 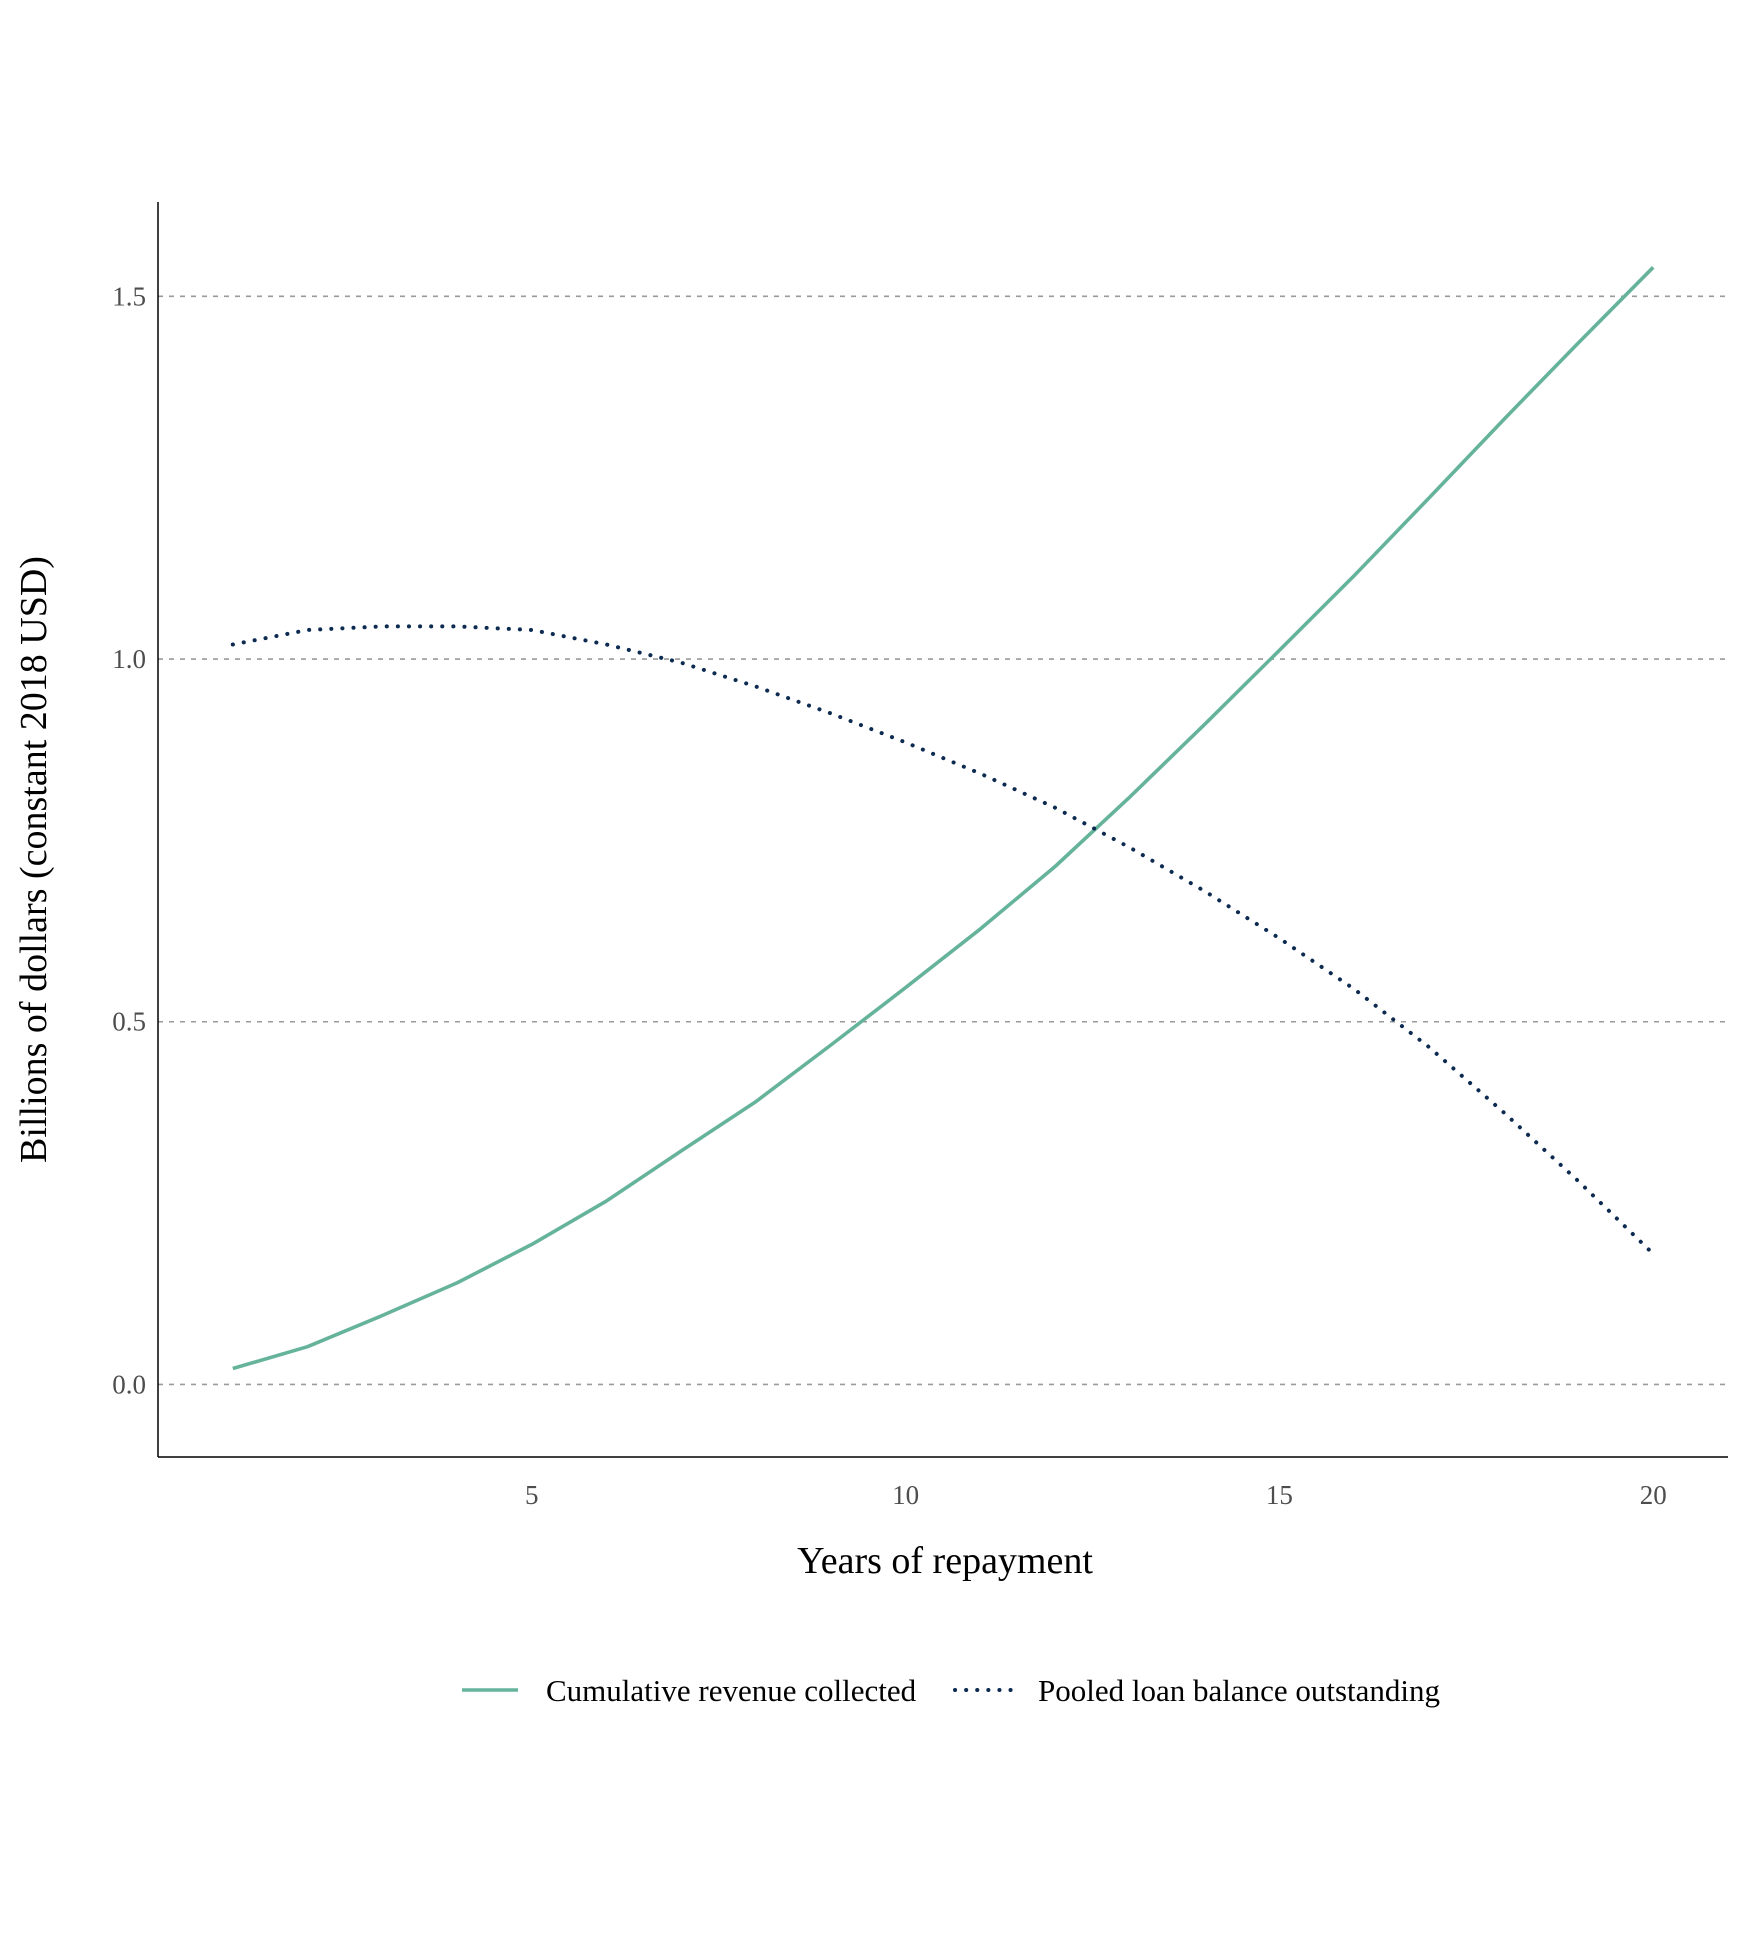 What do you see at coordinates (1096, 1495) in the screenshot?
I see `x-tick-labels: 5 10 15 20` at bounding box center [1096, 1495].